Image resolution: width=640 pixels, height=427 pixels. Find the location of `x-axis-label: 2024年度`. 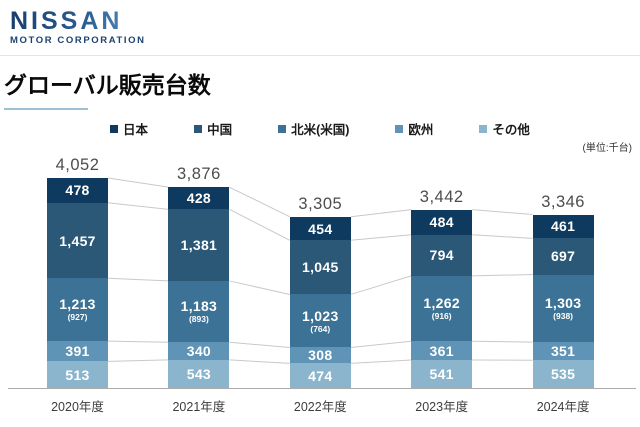

x-axis-label: 2024年度 is located at coordinates (563, 407).